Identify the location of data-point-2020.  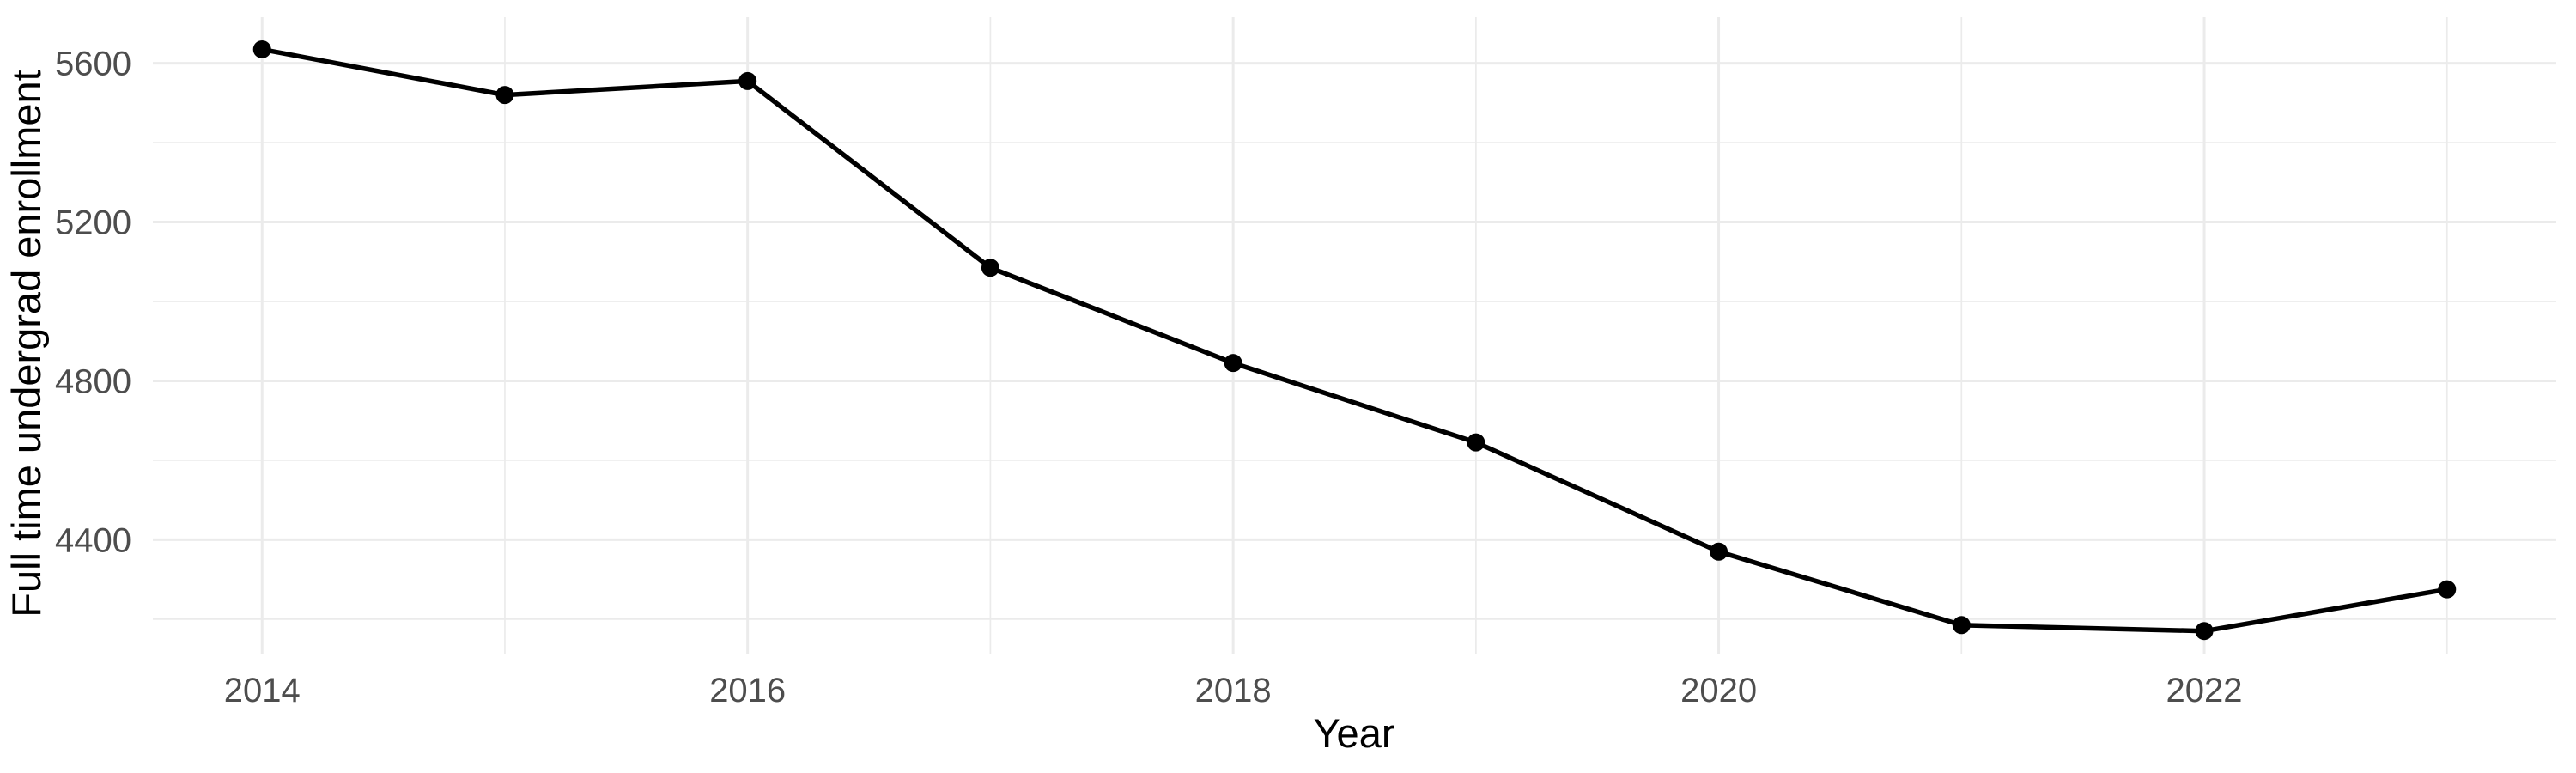
(1719, 551).